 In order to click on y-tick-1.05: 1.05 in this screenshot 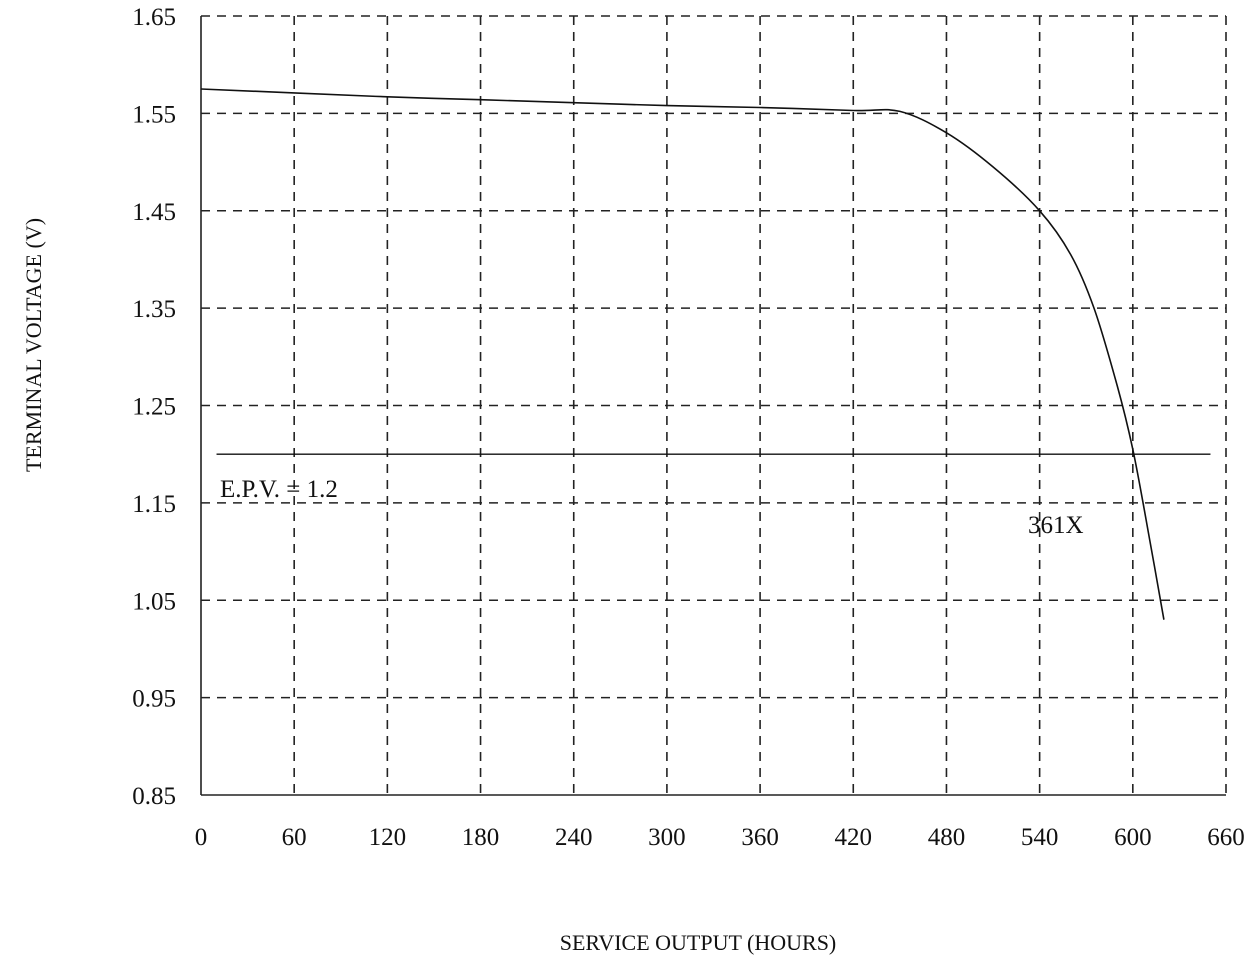, I will do `click(154, 601)`.